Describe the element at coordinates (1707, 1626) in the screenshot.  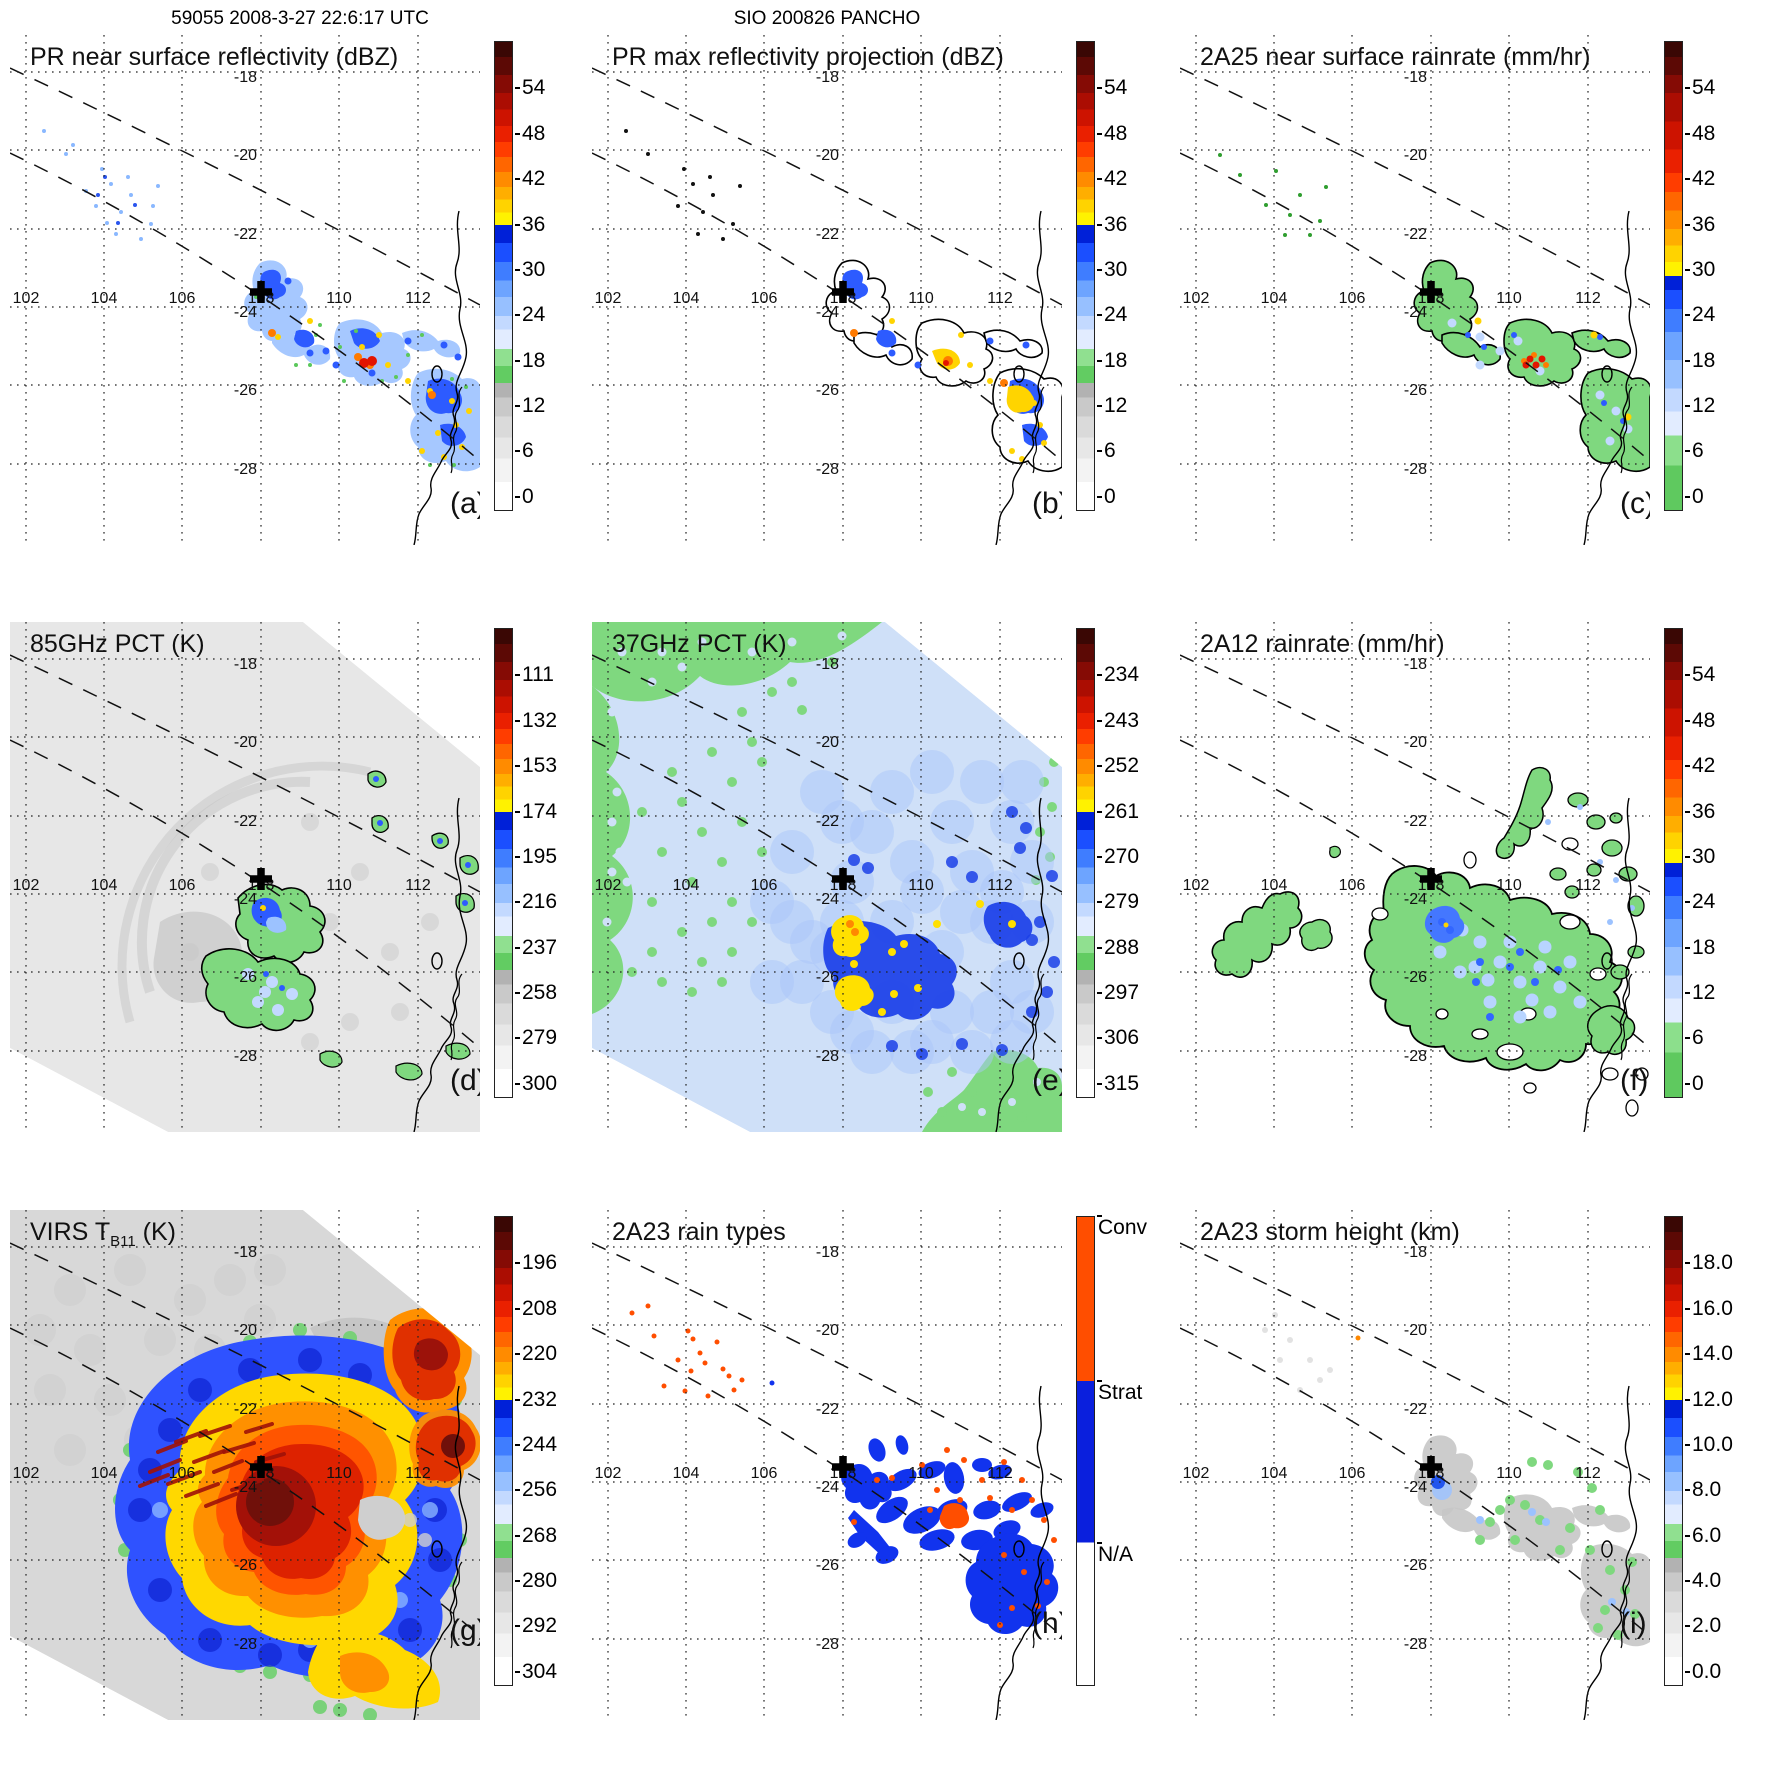
I see `colorbar-tick-label: 2.0` at that location.